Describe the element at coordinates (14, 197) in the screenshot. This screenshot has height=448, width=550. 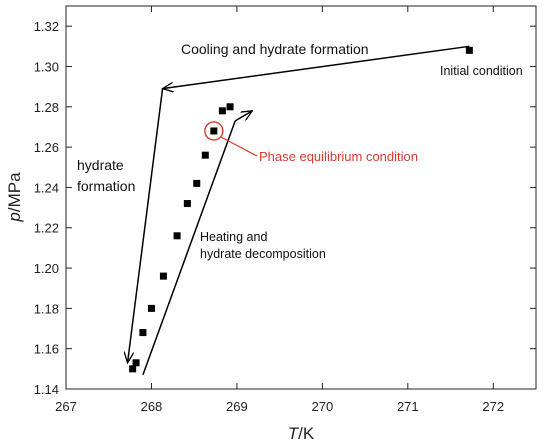
I see `y-axis-title: p/MPa` at that location.